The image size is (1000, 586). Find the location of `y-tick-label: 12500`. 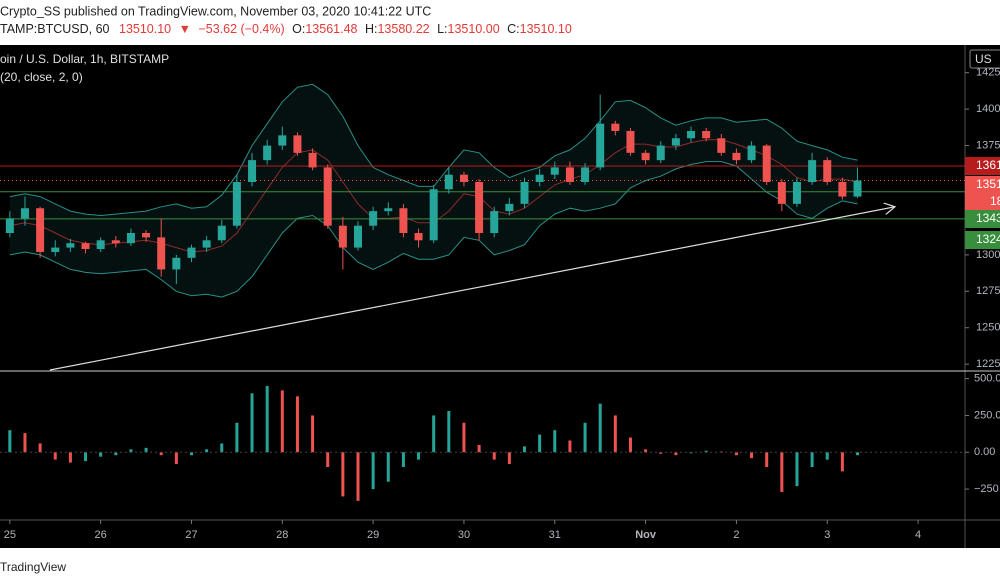

y-tick-label: 12500 is located at coordinates (988, 328).